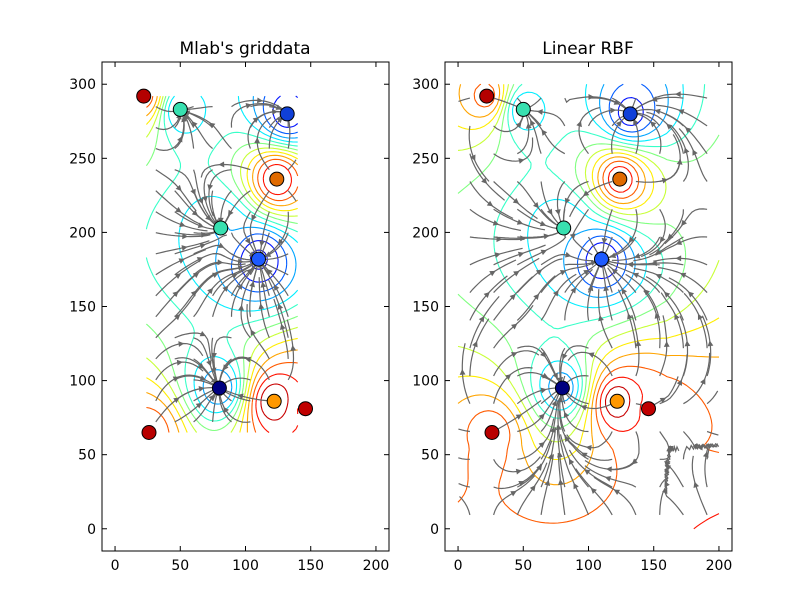 The image size is (812, 612). What do you see at coordinates (434, 530) in the screenshot?
I see `y-tick-label: 0` at bounding box center [434, 530].